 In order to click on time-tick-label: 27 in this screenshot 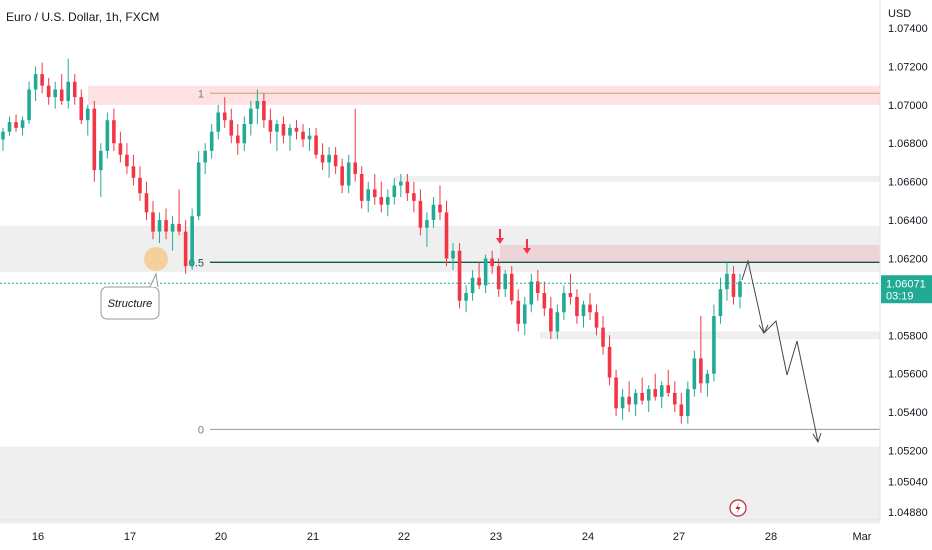, I will do `click(679, 537)`.